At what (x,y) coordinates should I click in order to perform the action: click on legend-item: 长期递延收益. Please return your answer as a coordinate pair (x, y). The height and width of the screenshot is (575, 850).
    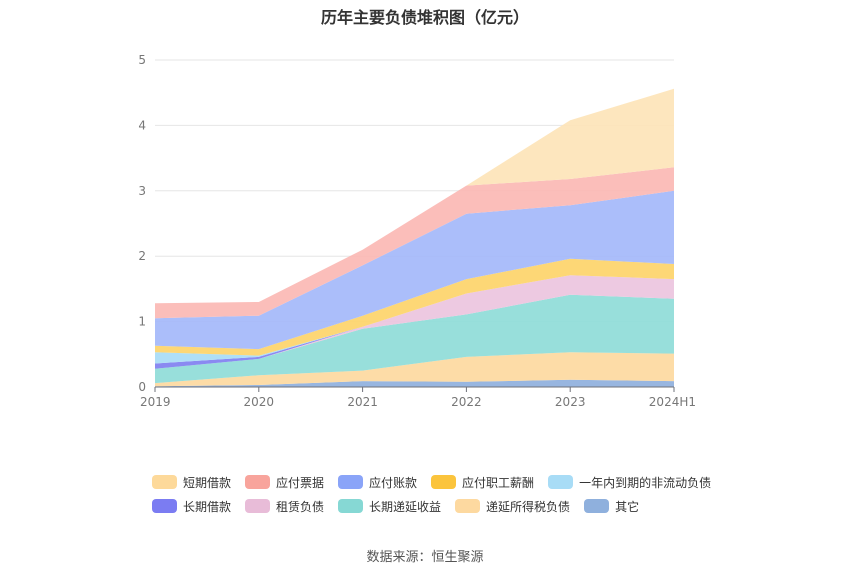
    Looking at the image, I should click on (389, 506).